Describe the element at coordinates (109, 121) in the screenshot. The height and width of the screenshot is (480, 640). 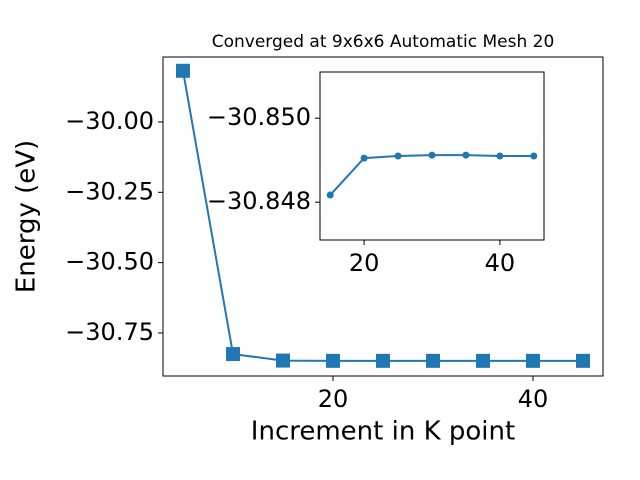
I see `y-tick-label: −30.00` at that location.